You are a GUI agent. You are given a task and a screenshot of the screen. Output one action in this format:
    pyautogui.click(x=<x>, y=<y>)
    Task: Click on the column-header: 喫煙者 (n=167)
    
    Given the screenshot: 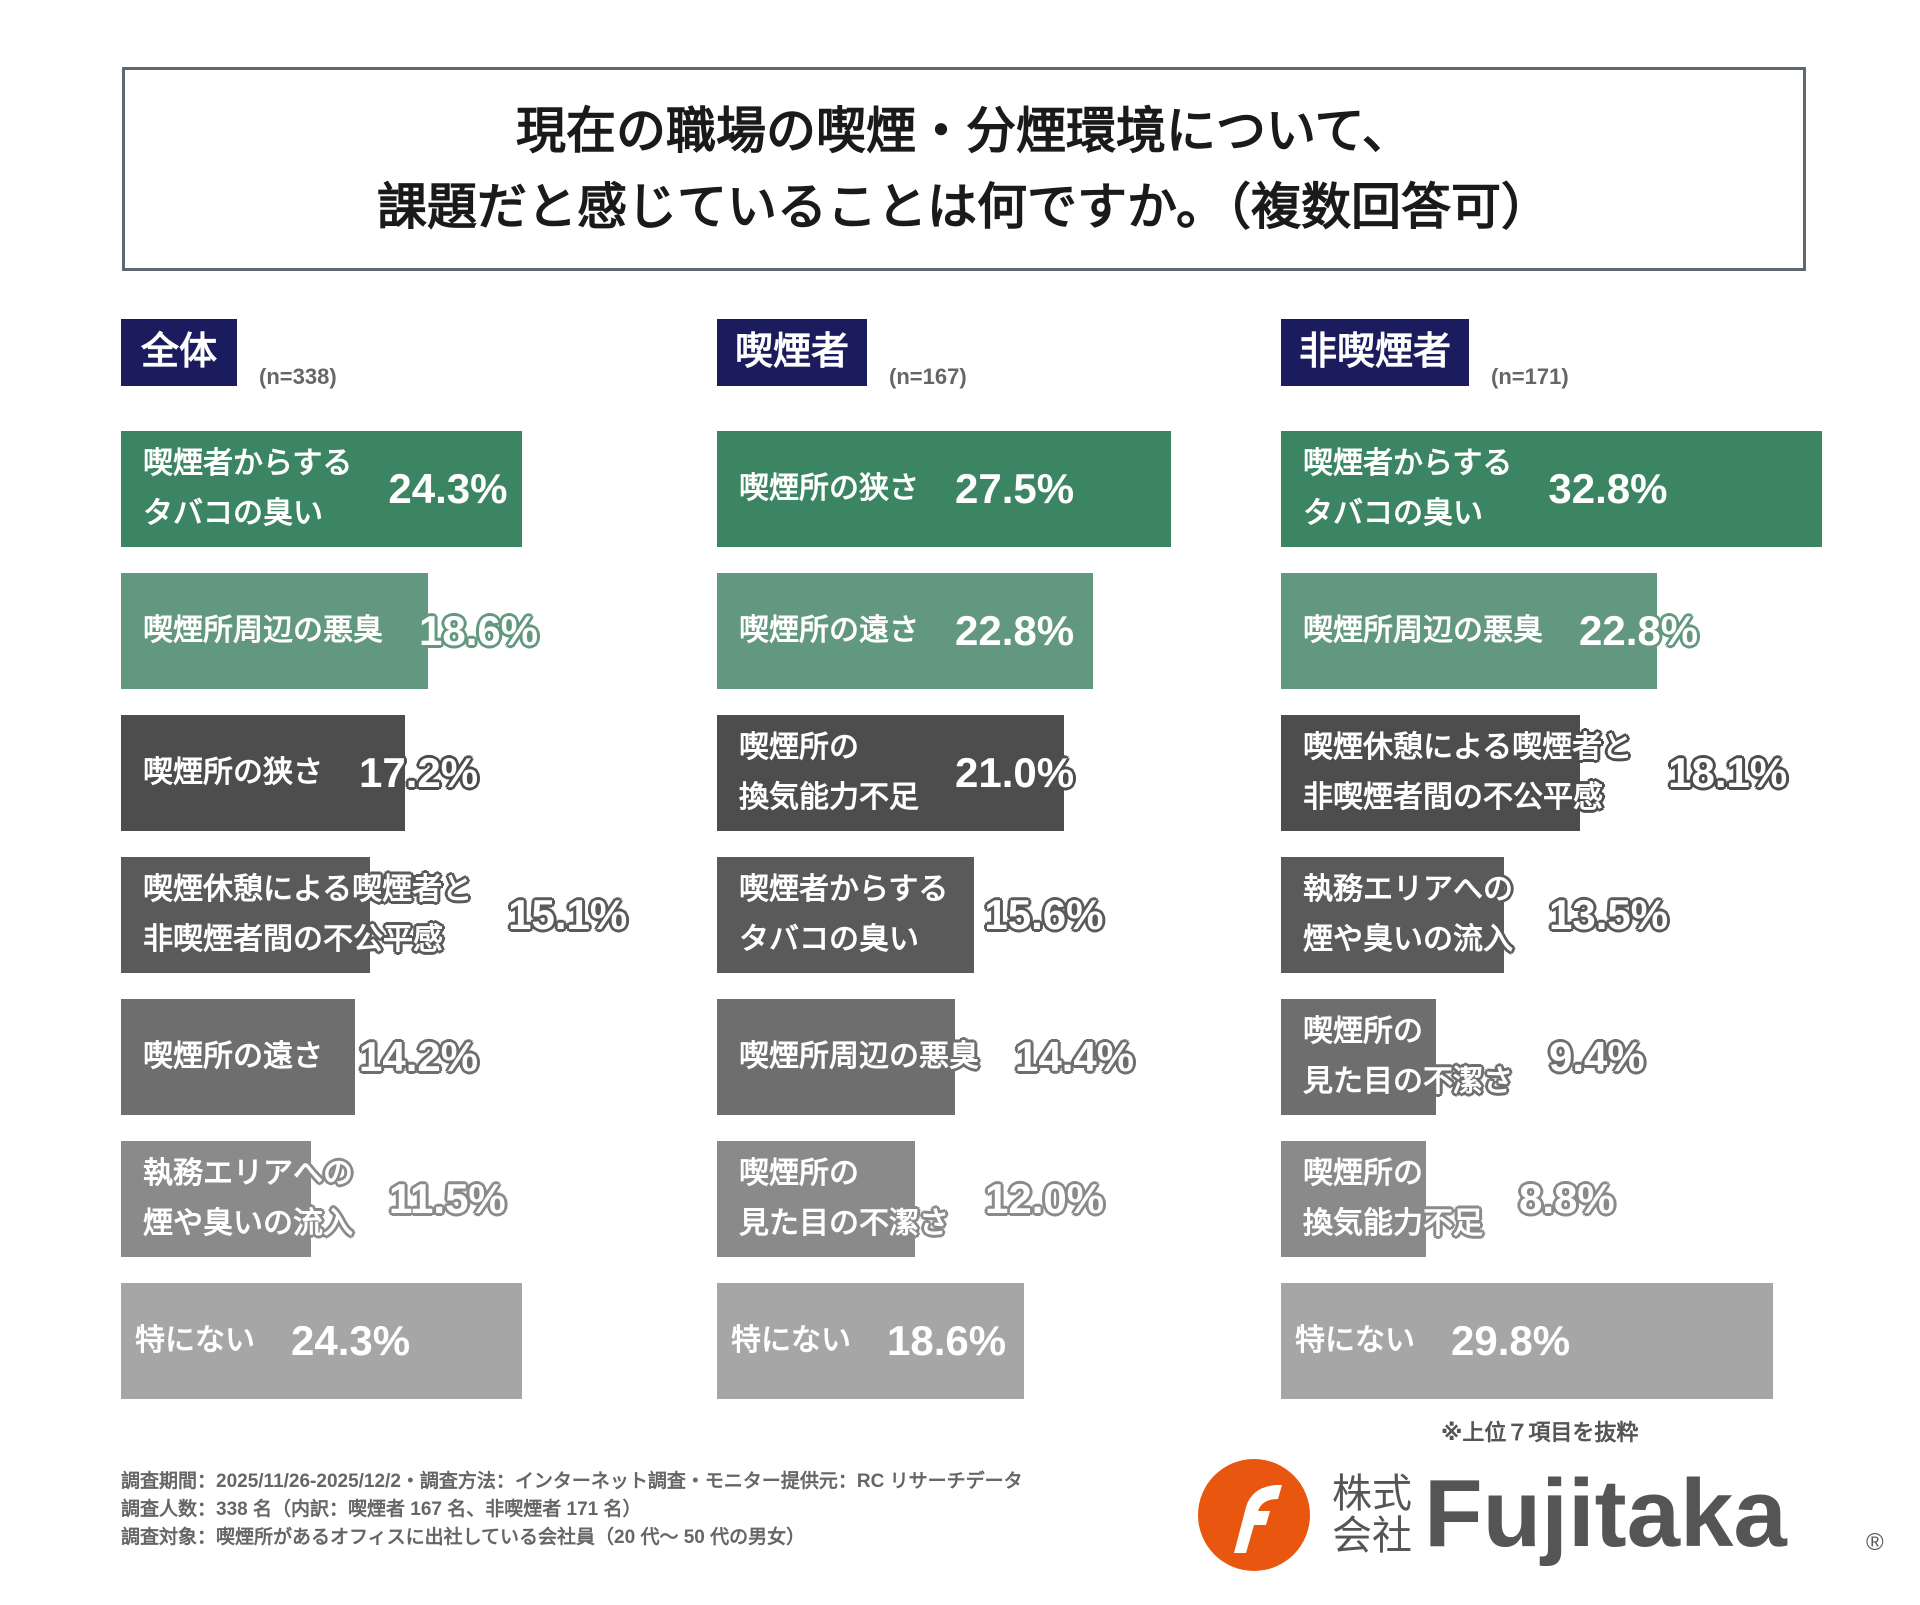 What is the action you would take?
    pyautogui.click(x=997, y=354)
    